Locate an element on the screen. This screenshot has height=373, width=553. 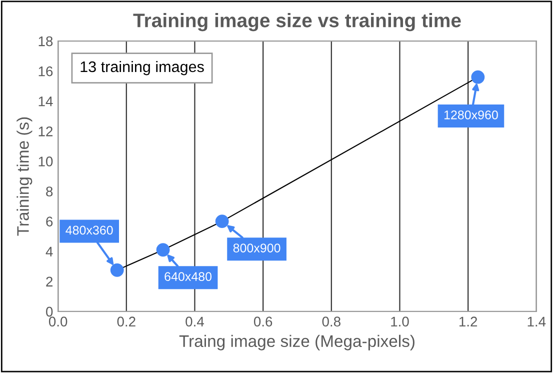
y-tick-label: 10 is located at coordinates (45, 161).